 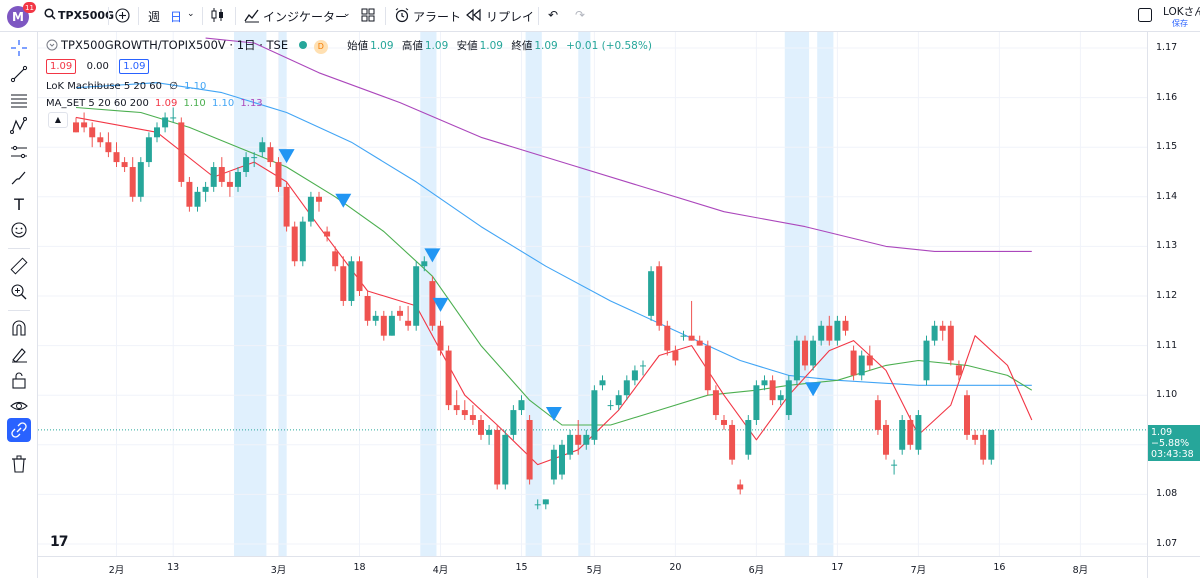 I want to click on trend-line-icon, so click(x=19, y=74).